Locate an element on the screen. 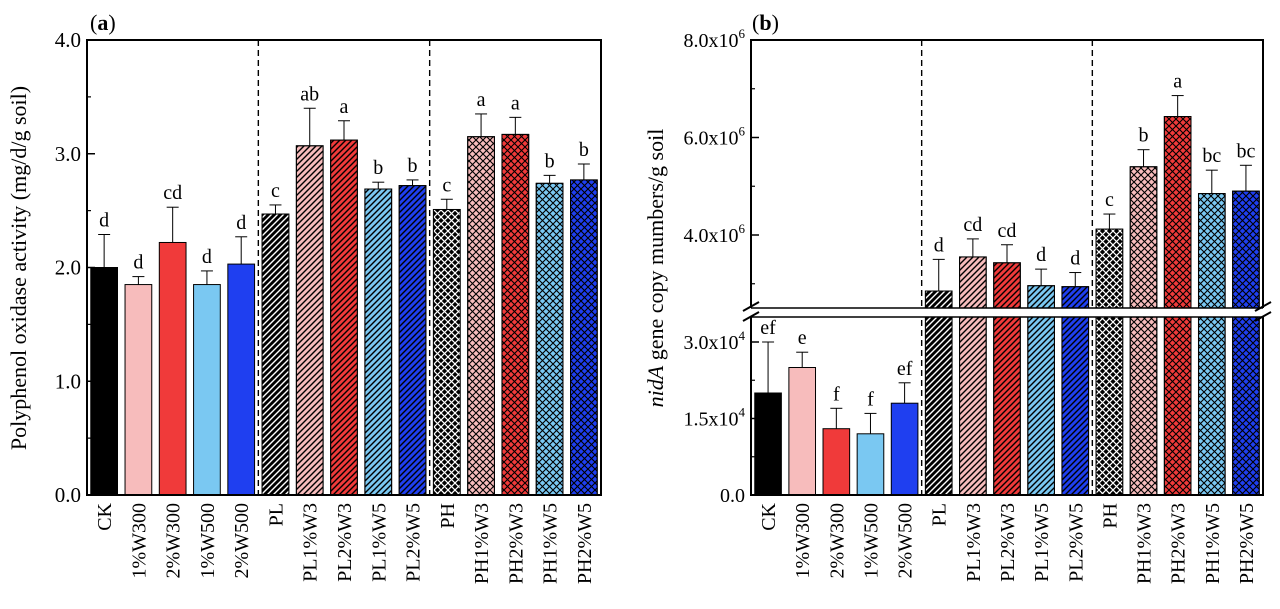  significance-label-PH2%W3: a is located at coordinates (1177, 82).